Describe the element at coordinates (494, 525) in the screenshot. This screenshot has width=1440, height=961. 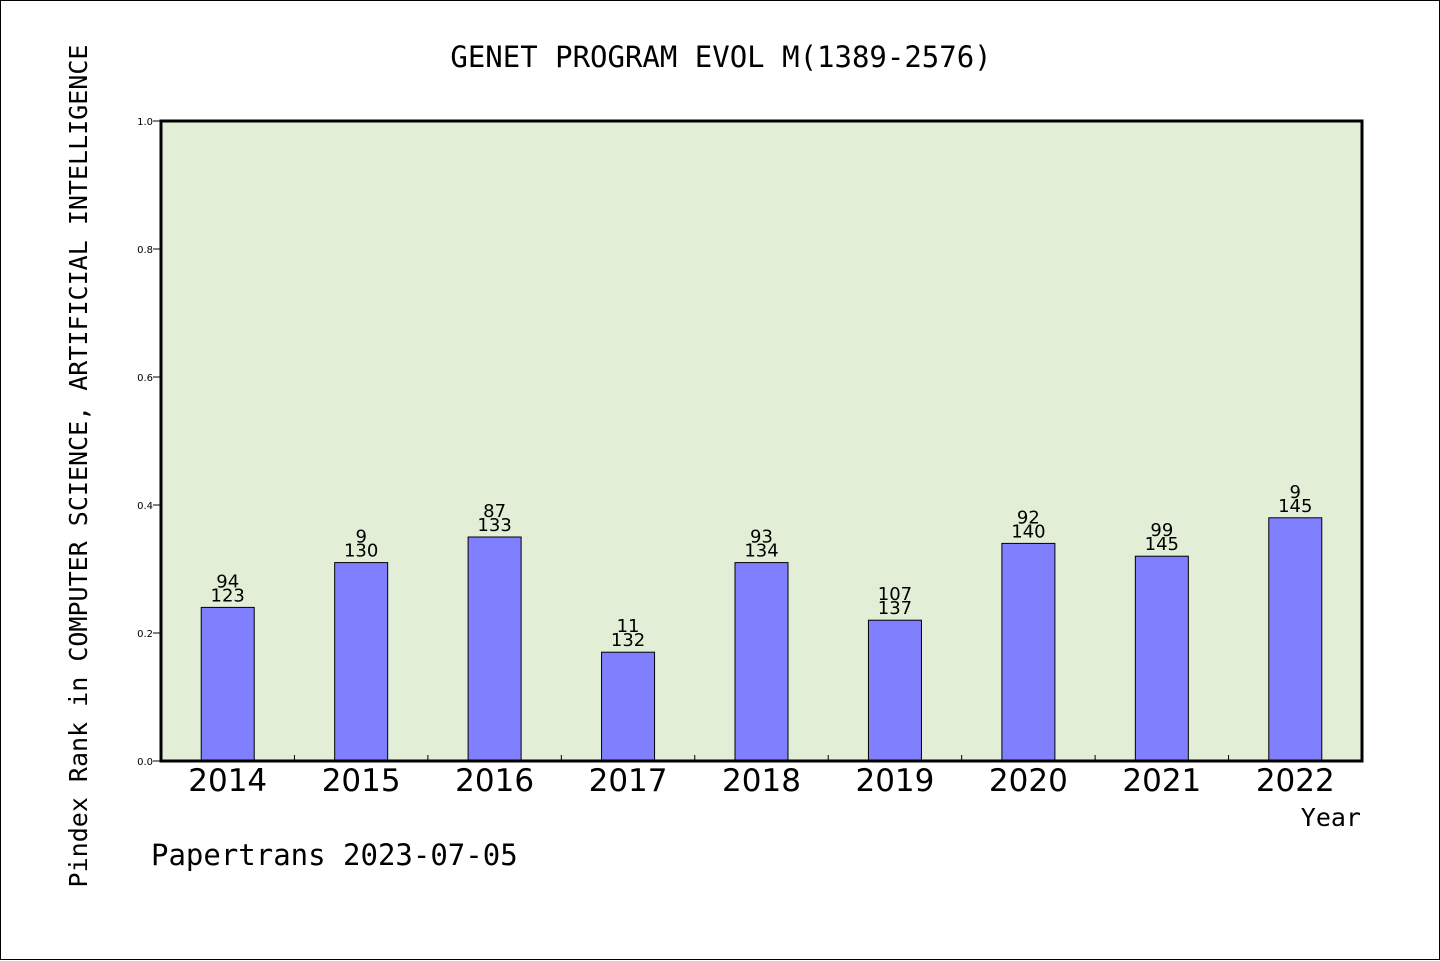
I see `bar-label-bottom: 133` at that location.